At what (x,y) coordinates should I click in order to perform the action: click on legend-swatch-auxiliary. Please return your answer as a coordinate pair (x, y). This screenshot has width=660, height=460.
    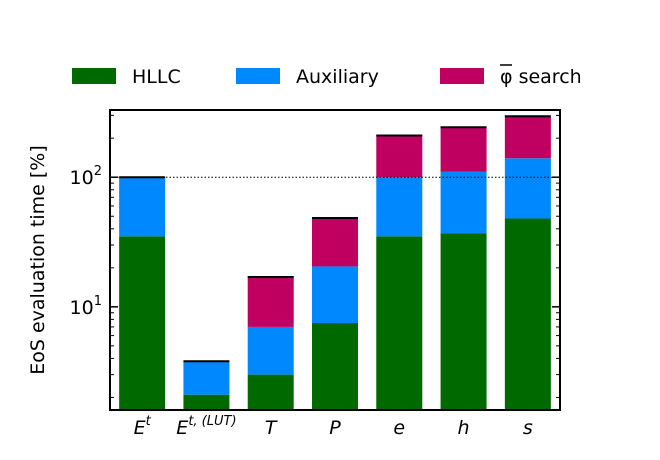
    Looking at the image, I should click on (258, 76).